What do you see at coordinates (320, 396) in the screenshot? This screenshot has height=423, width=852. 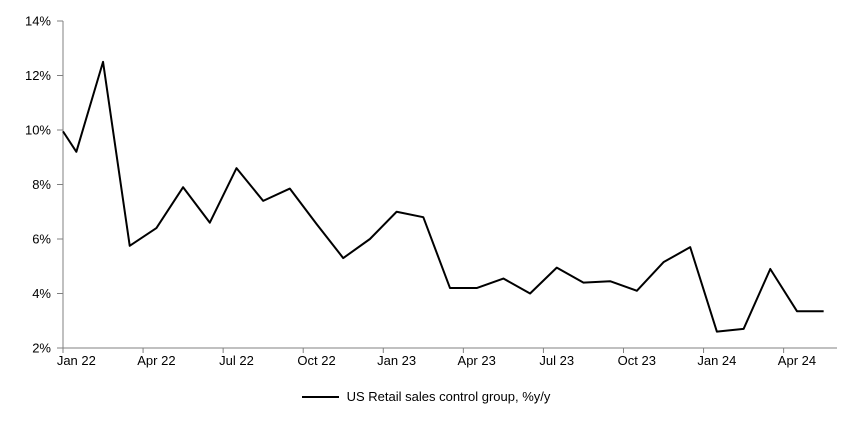 I see `legend-line-sample-icon` at bounding box center [320, 396].